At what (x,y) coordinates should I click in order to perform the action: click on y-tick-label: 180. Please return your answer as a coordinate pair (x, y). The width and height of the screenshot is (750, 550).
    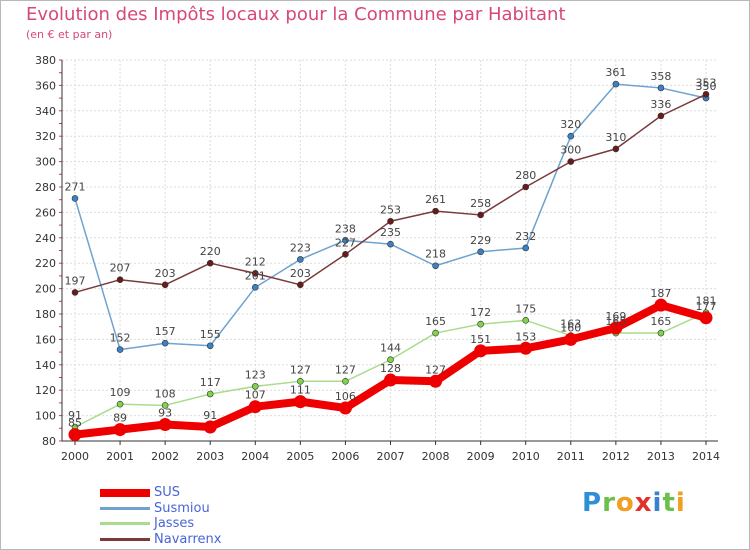
    Looking at the image, I should click on (45, 314).